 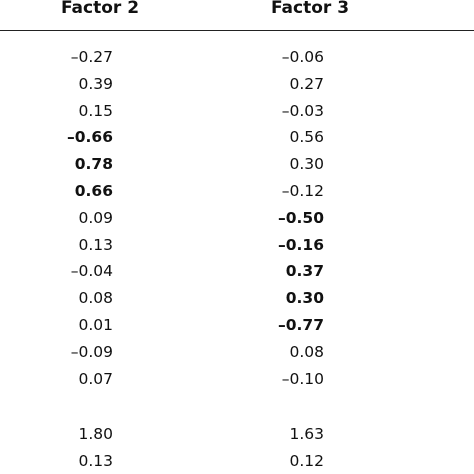 What do you see at coordinates (301, 244) in the screenshot?
I see `table-cell: –0.16` at bounding box center [301, 244].